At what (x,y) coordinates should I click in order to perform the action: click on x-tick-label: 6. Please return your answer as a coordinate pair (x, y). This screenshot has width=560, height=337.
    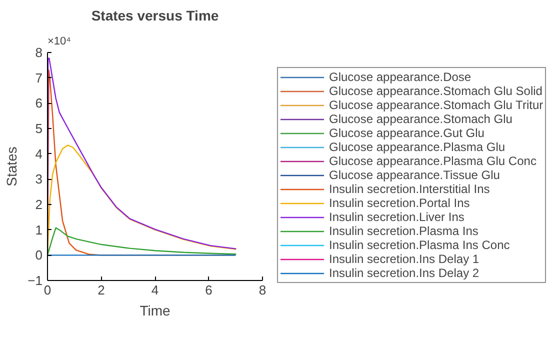
    Looking at the image, I should click on (208, 290).